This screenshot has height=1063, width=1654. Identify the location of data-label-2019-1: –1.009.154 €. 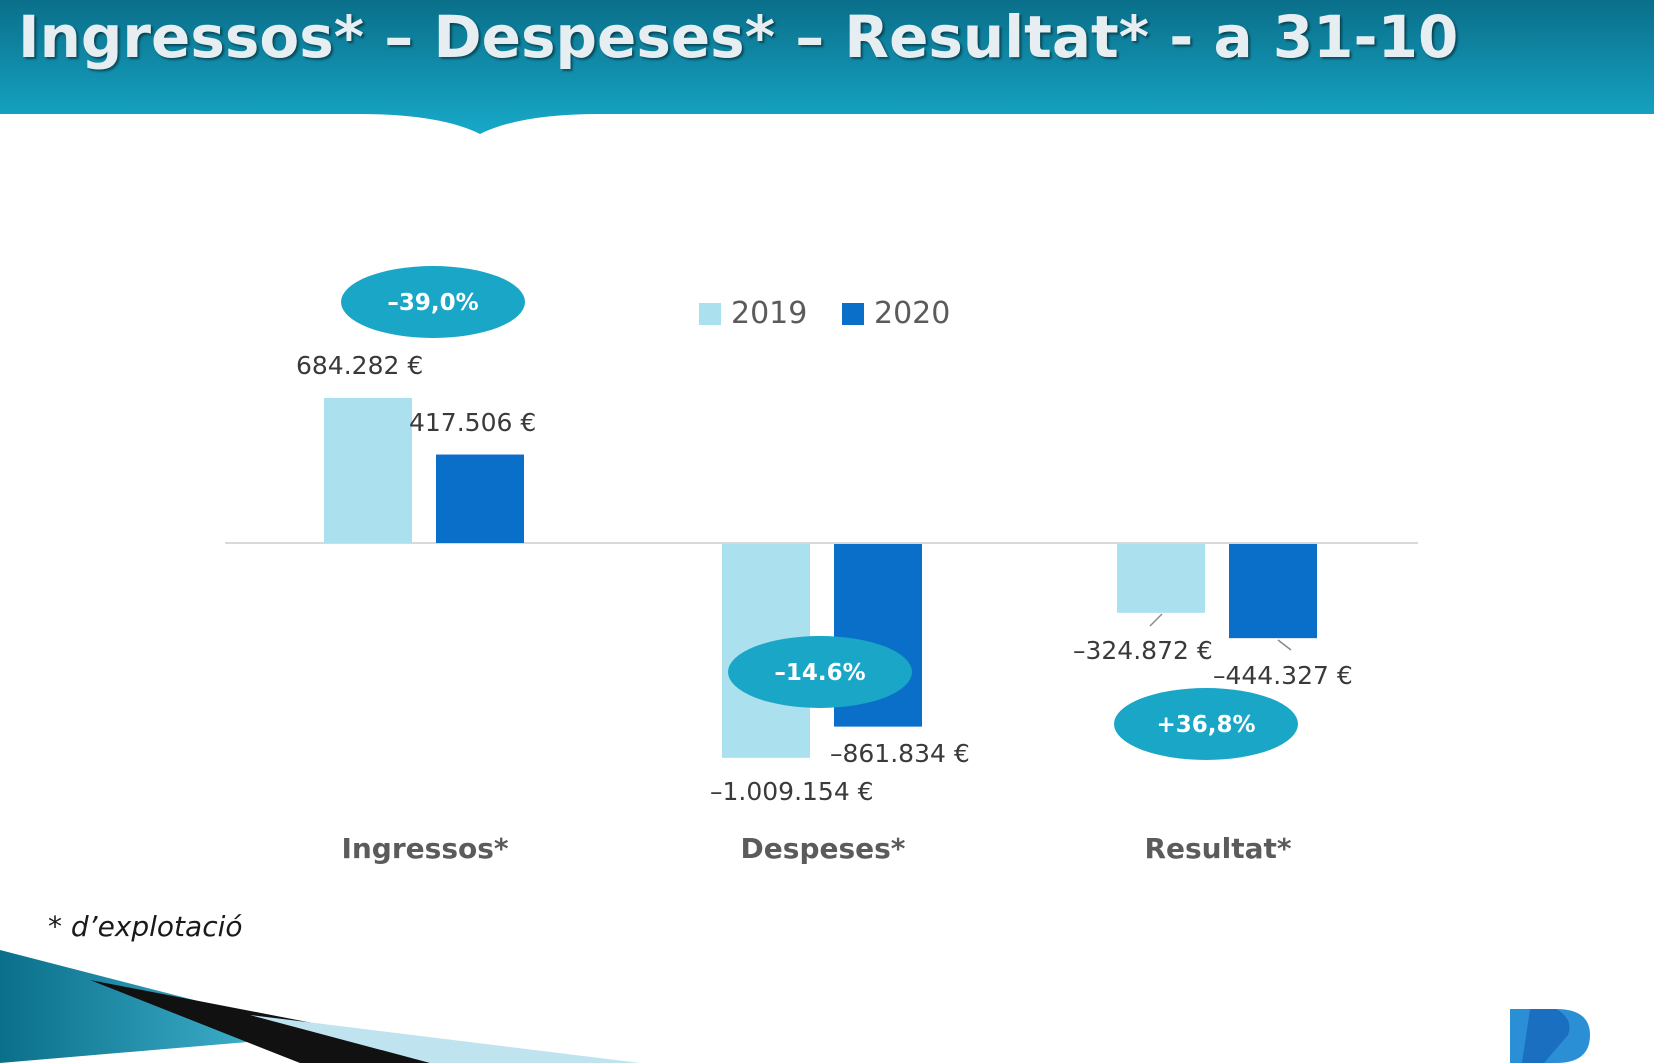
(792, 791).